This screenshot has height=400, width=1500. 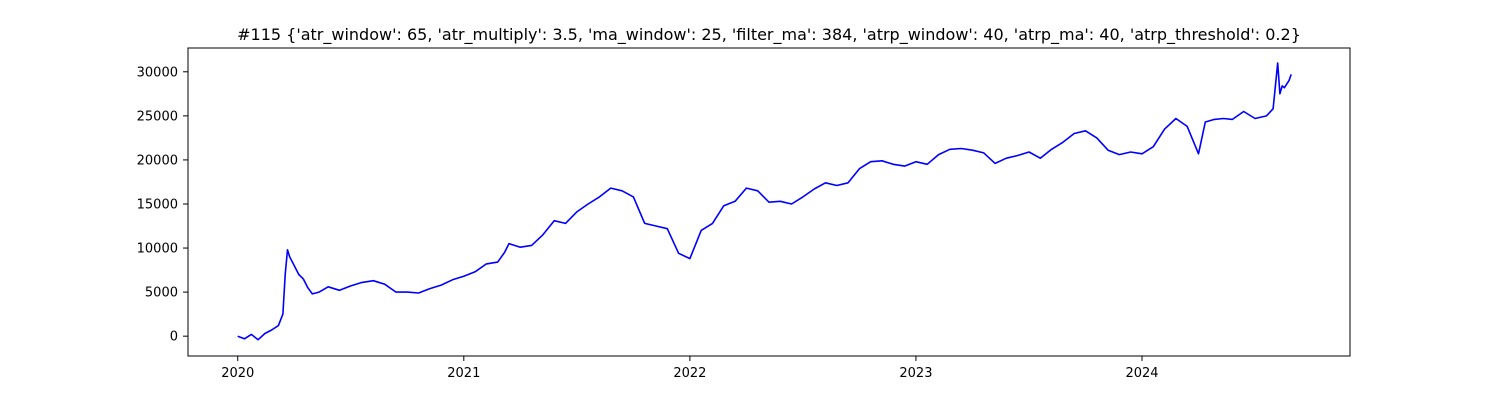 What do you see at coordinates (689, 373) in the screenshot?
I see `x-tick-label: 2022` at bounding box center [689, 373].